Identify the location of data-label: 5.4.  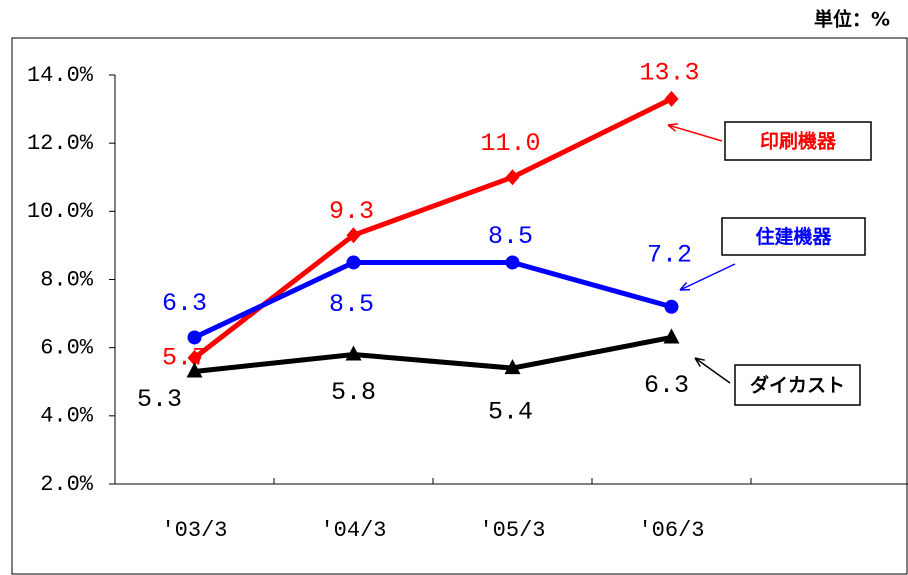
(510, 412).